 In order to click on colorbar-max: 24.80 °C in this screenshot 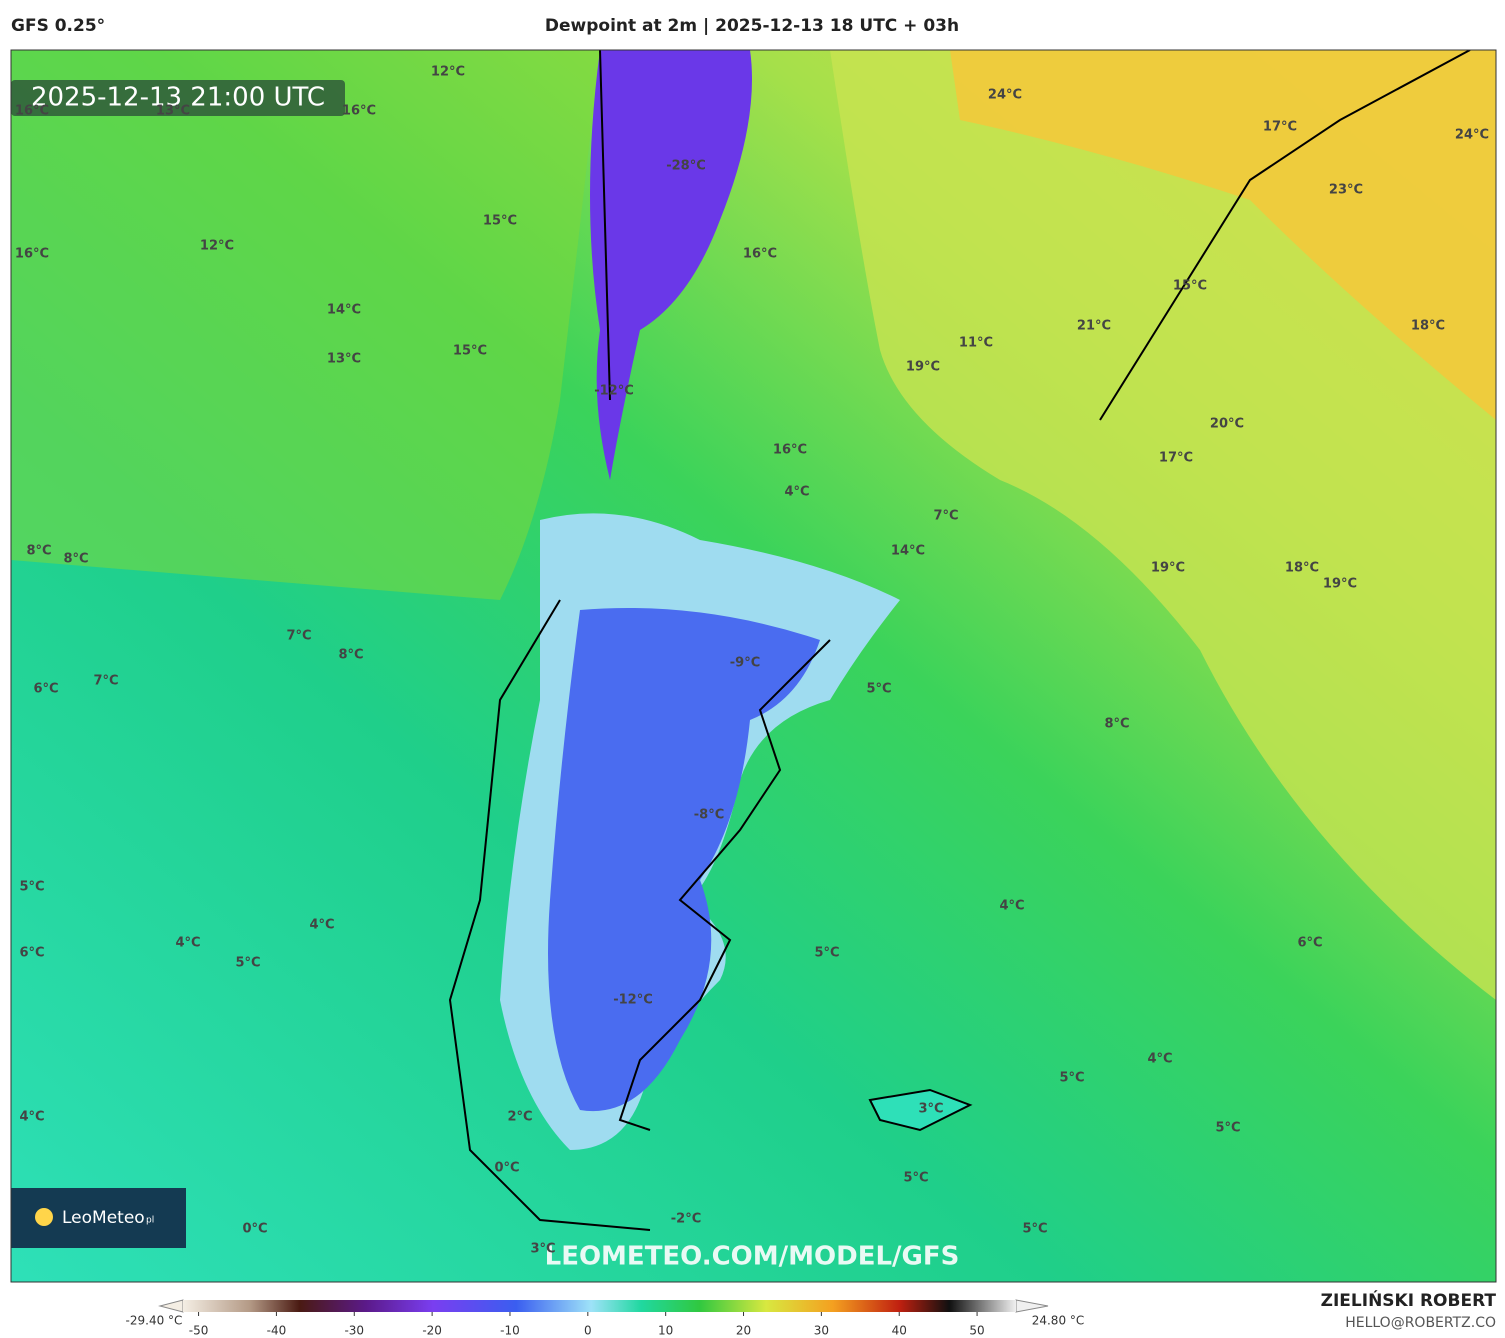, I will do `click(1058, 1321)`.